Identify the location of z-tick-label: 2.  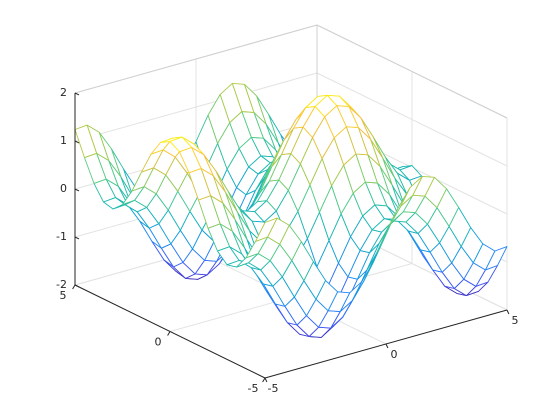
(63, 92).